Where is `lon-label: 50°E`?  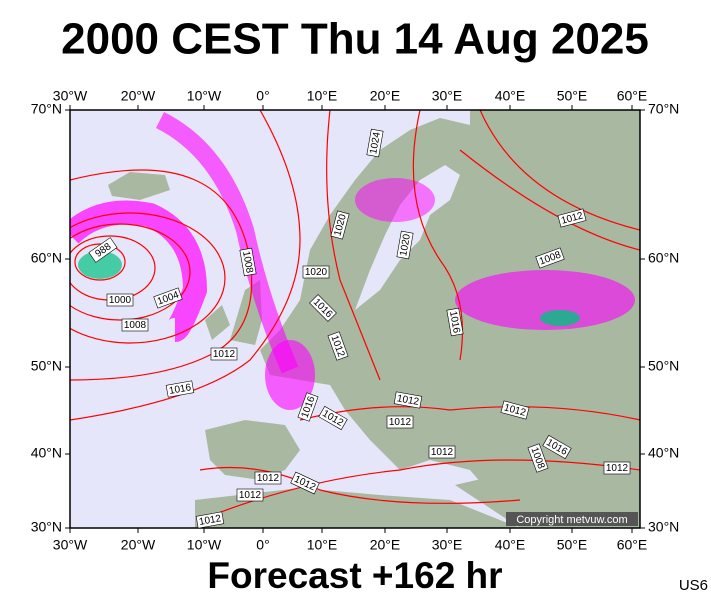 lon-label: 50°E is located at coordinates (572, 545).